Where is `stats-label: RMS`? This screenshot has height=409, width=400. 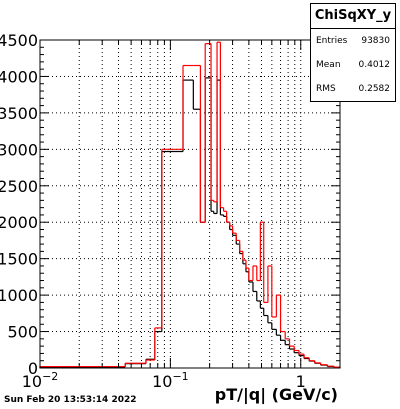
stats-label: RMS is located at coordinates (326, 89).